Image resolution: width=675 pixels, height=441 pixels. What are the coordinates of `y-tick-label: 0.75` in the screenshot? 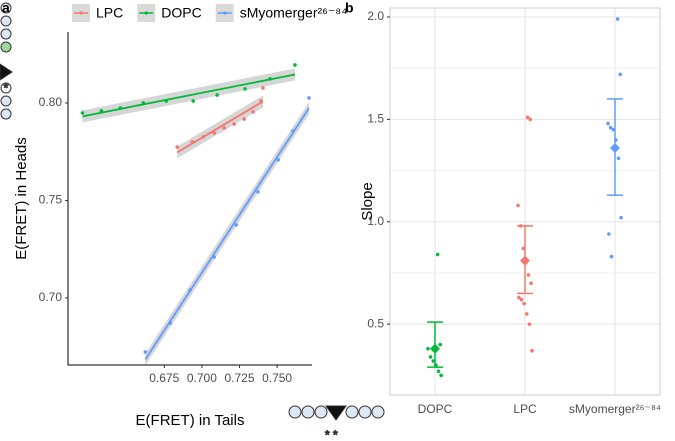 It's located at (51, 200).